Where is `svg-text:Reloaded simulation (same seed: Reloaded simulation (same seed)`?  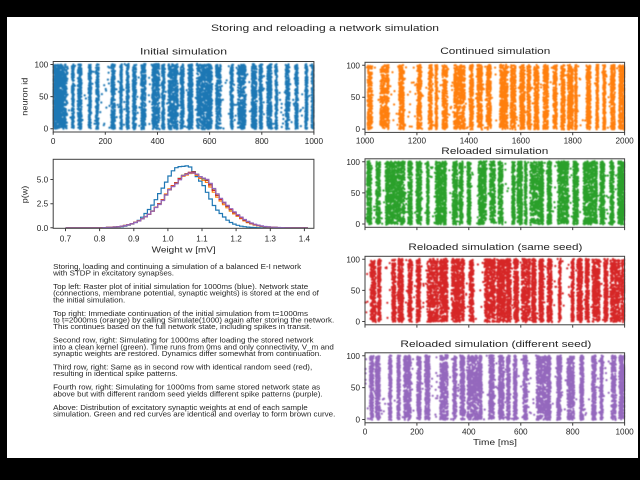
svg-text:Reloaded simulation (same seed: Reloaded simulation (same seed) is located at coordinates (495, 246).